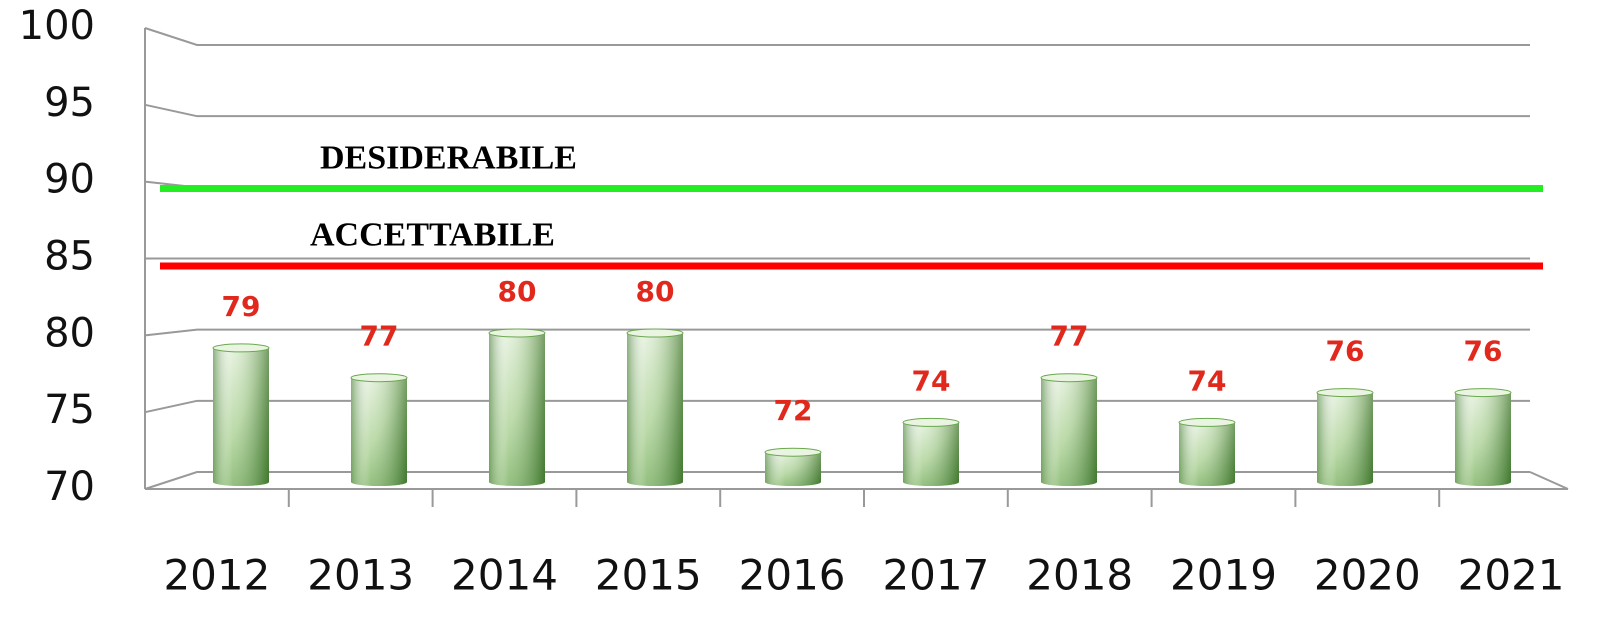 The image size is (1615, 619). I want to click on value-label: 72, so click(793, 410).